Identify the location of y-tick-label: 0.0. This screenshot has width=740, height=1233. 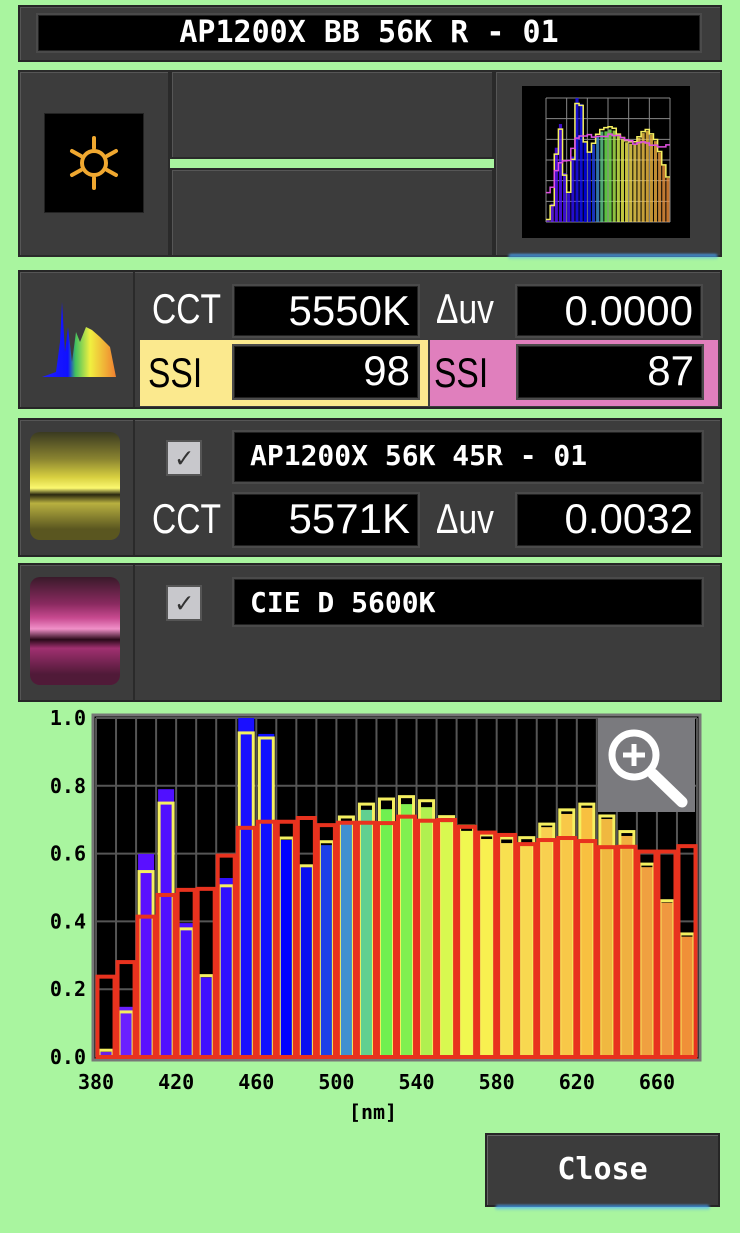
(68, 1057).